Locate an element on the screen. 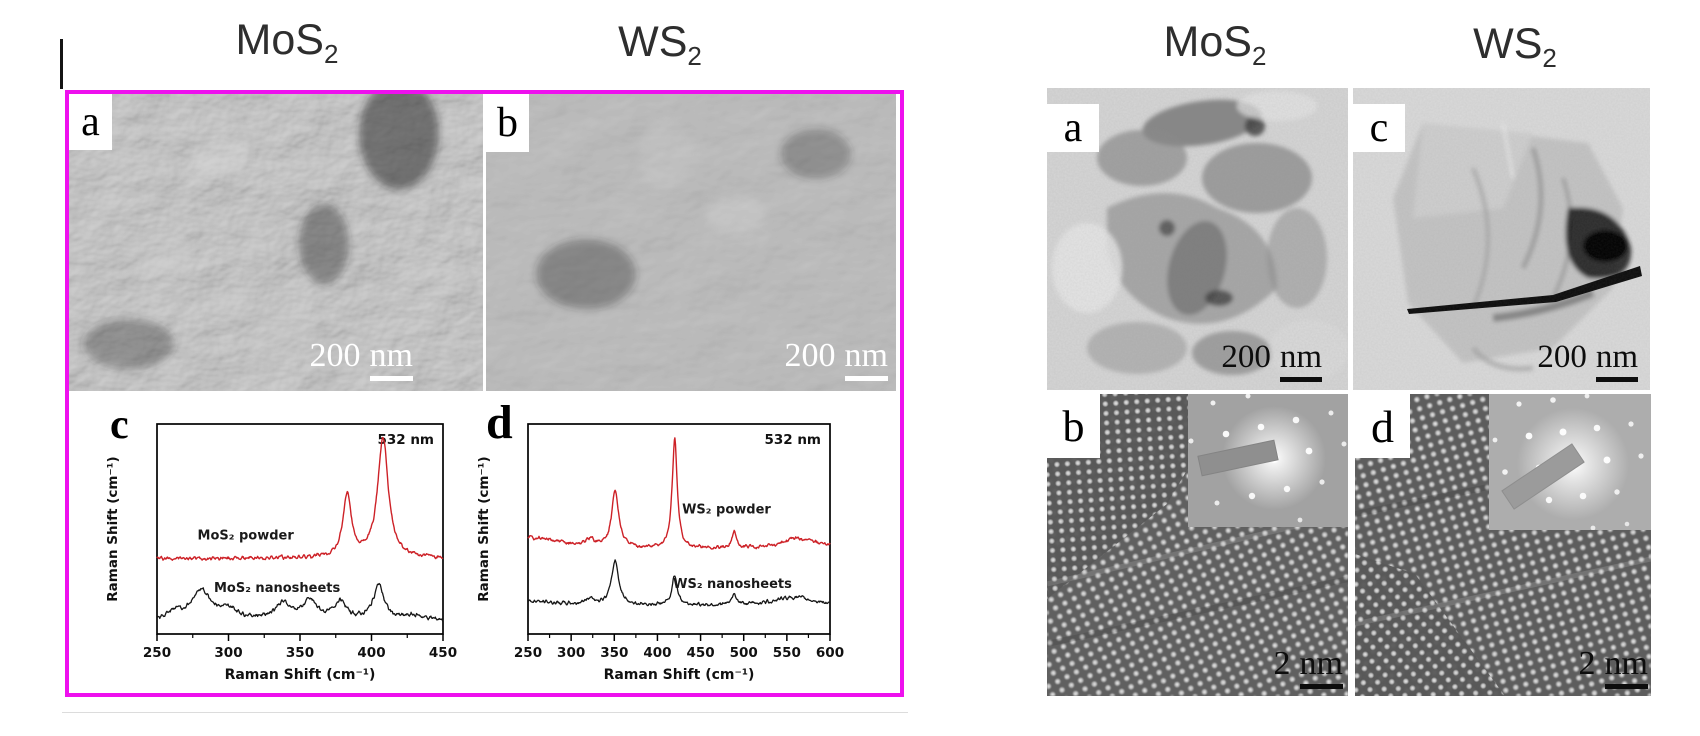 This screenshot has width=1700, height=736. panel-letter: c is located at coordinates (1379, 128).